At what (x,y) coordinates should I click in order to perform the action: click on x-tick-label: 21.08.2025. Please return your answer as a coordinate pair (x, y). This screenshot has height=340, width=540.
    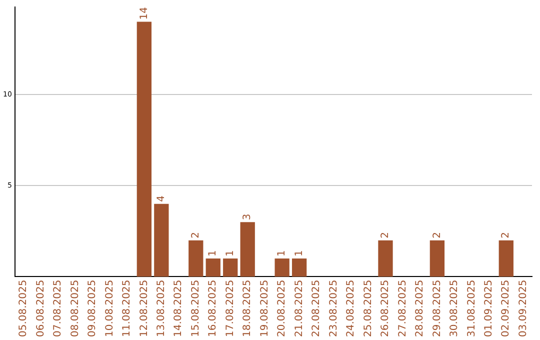
    Looking at the image, I should click on (299, 309).